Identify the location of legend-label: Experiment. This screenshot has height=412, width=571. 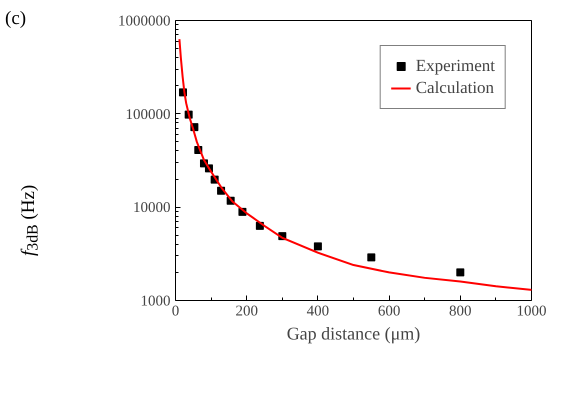
(455, 66).